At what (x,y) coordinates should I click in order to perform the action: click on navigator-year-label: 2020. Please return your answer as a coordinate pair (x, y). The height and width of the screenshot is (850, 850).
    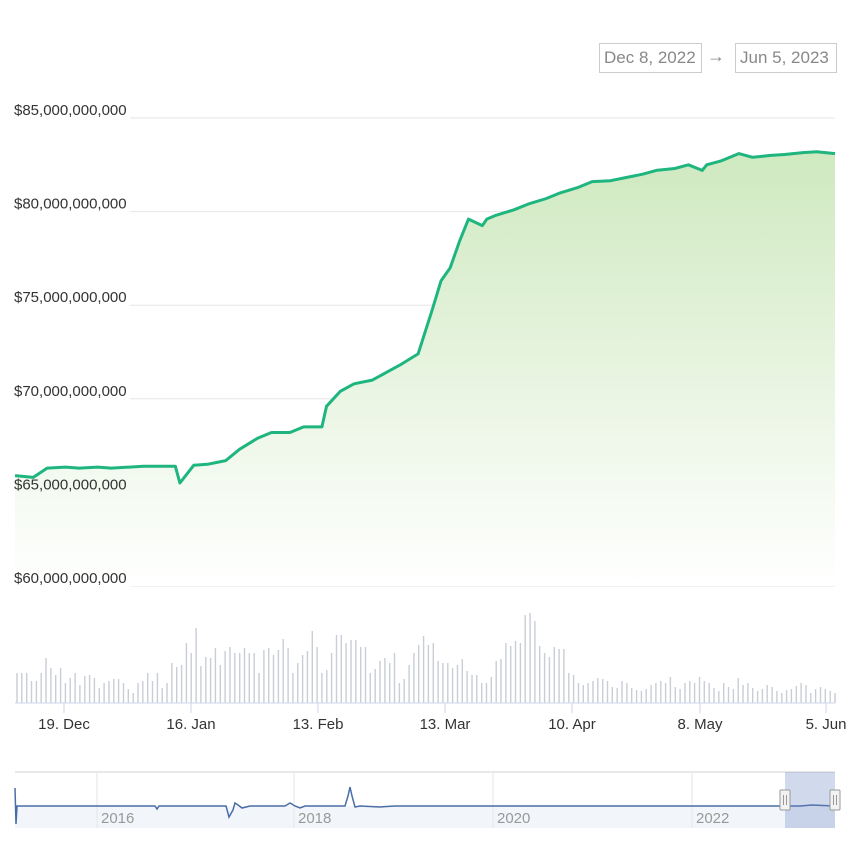
    Looking at the image, I should click on (513, 818).